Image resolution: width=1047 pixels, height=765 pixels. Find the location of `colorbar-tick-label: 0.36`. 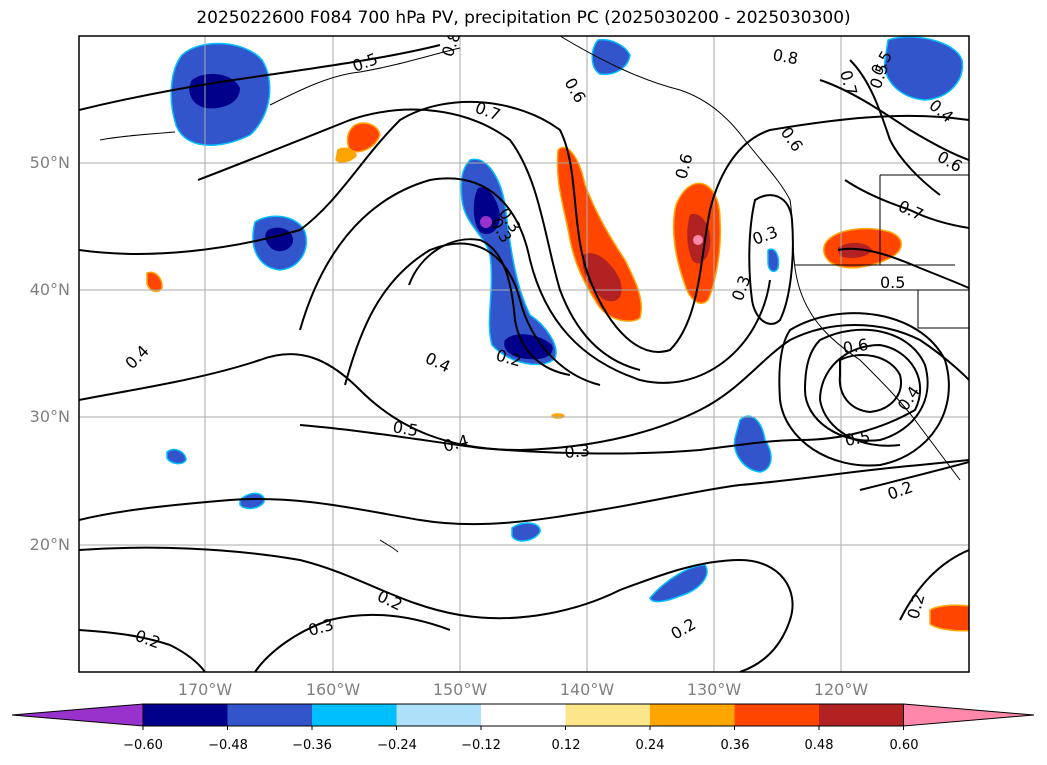

colorbar-tick-label: 0.36 is located at coordinates (735, 745).